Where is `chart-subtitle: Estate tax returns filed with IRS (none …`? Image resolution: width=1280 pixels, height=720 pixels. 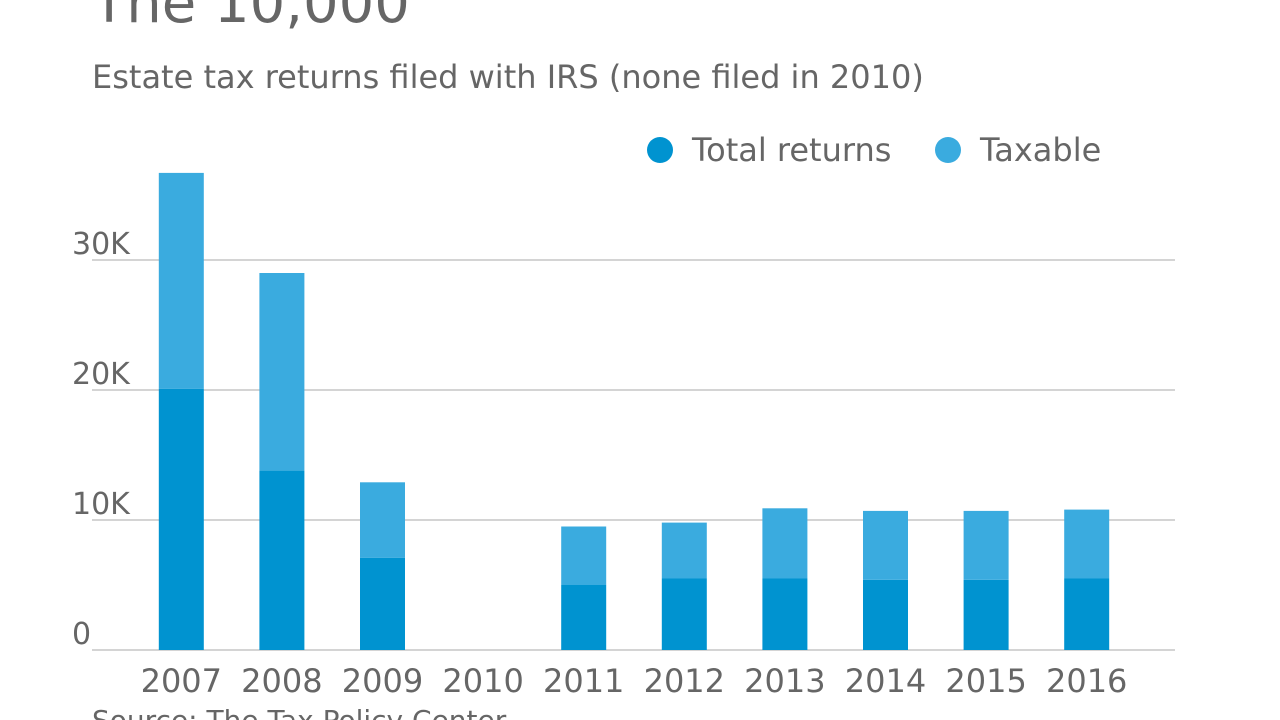 chart-subtitle: Estate tax returns filed with IRS (none … is located at coordinates (508, 77).